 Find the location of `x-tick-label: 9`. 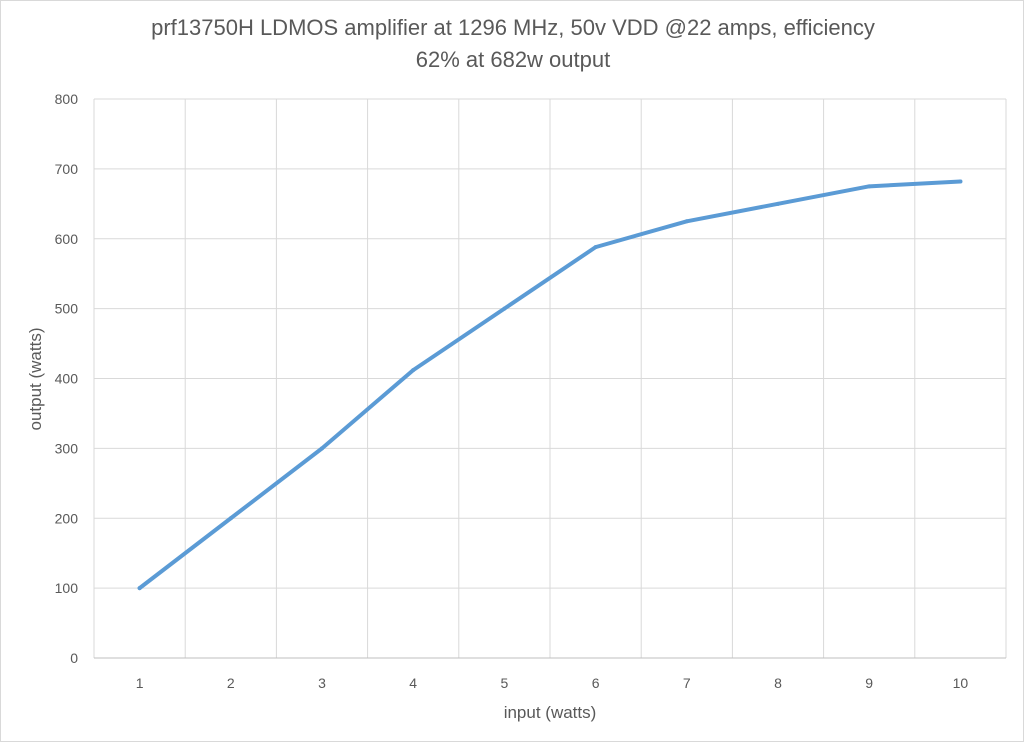

x-tick-label: 9 is located at coordinates (869, 683).